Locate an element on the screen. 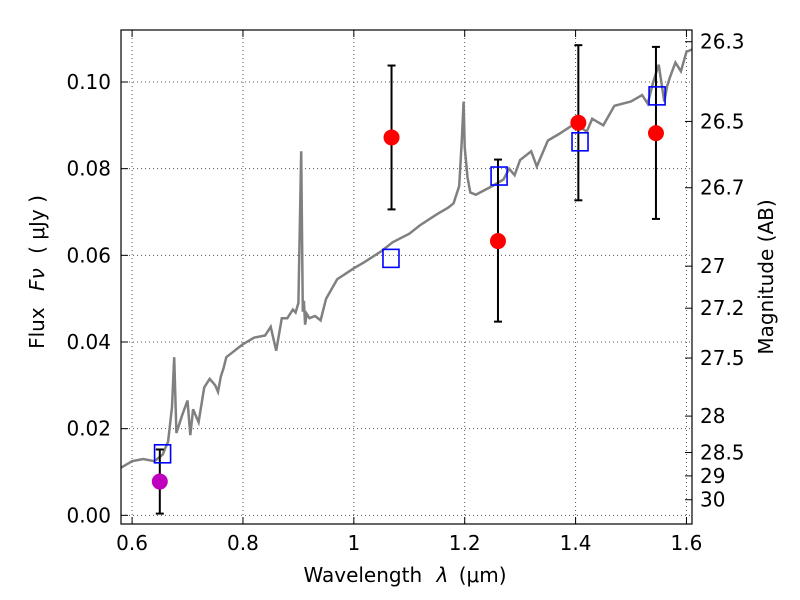 The width and height of the screenshot is (800, 600). magnitude-axis-label: Magnitude (AB) is located at coordinates (766, 276).